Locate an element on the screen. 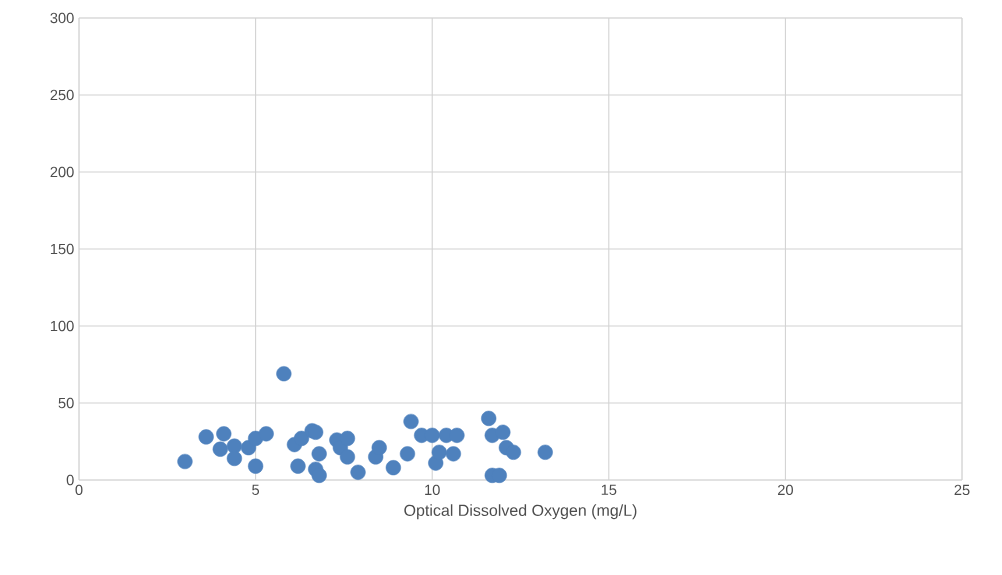  x-tick-label: 10 is located at coordinates (432, 490).